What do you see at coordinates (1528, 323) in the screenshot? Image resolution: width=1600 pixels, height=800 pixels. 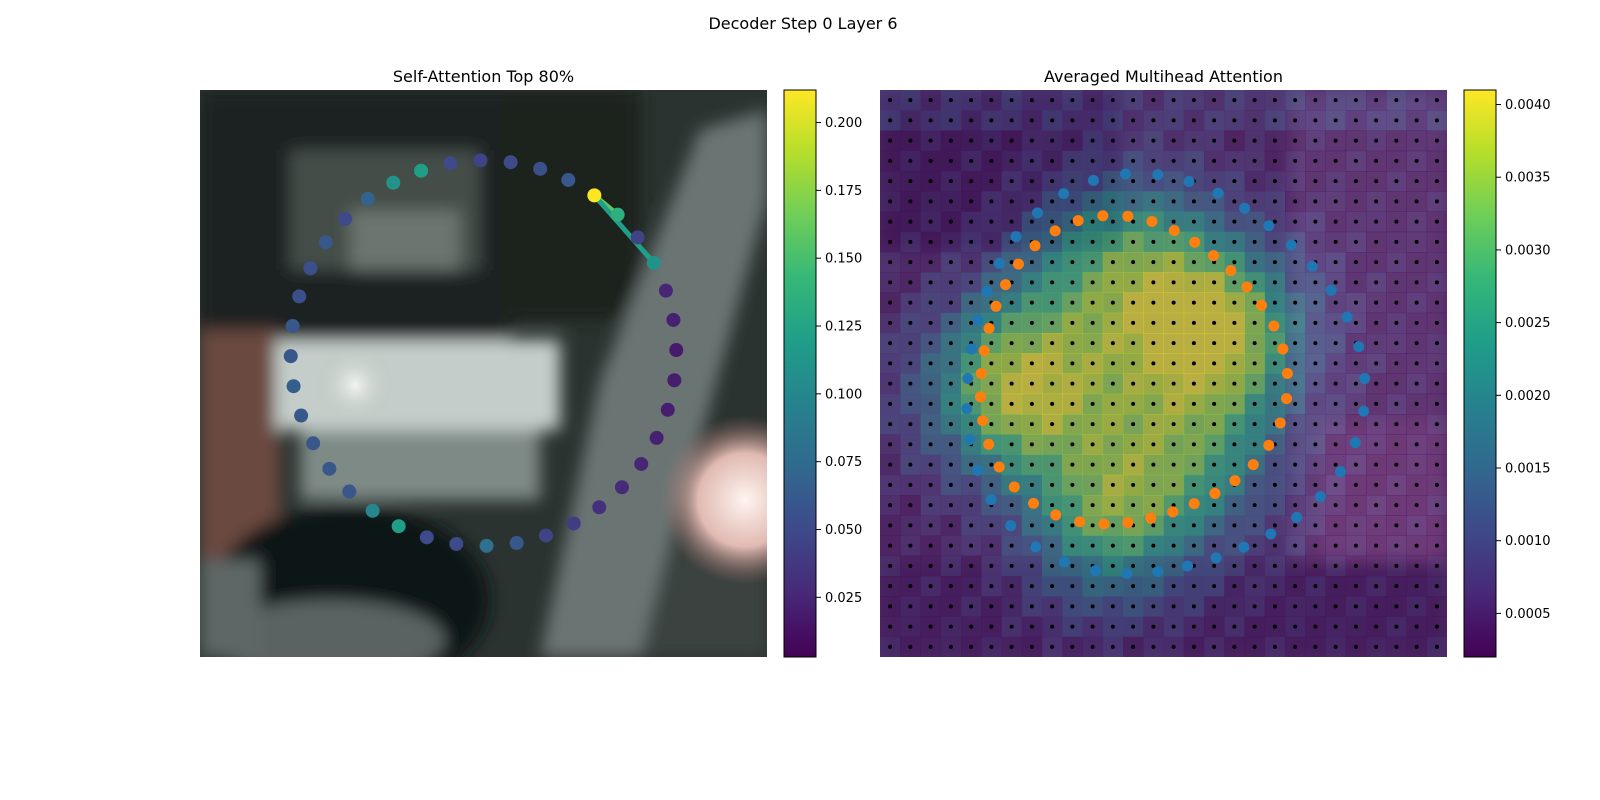 I see `colorbar-tick-label: 0.0025` at bounding box center [1528, 323].